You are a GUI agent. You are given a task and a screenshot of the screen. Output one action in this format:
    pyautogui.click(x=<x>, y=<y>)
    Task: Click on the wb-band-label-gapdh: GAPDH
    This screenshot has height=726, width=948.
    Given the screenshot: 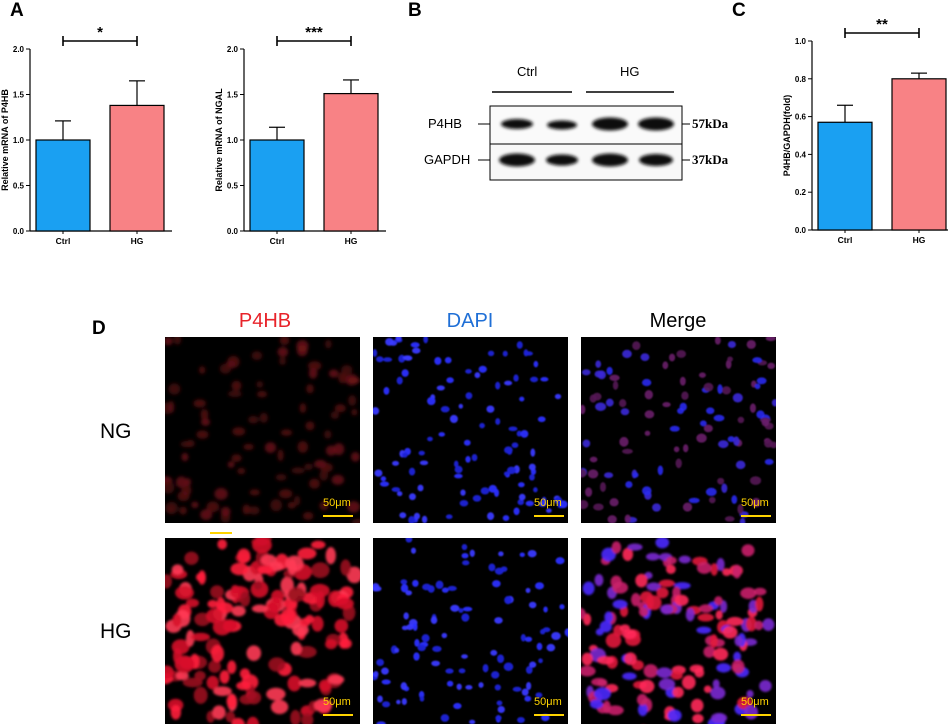 What is the action you would take?
    pyautogui.click(x=447, y=159)
    